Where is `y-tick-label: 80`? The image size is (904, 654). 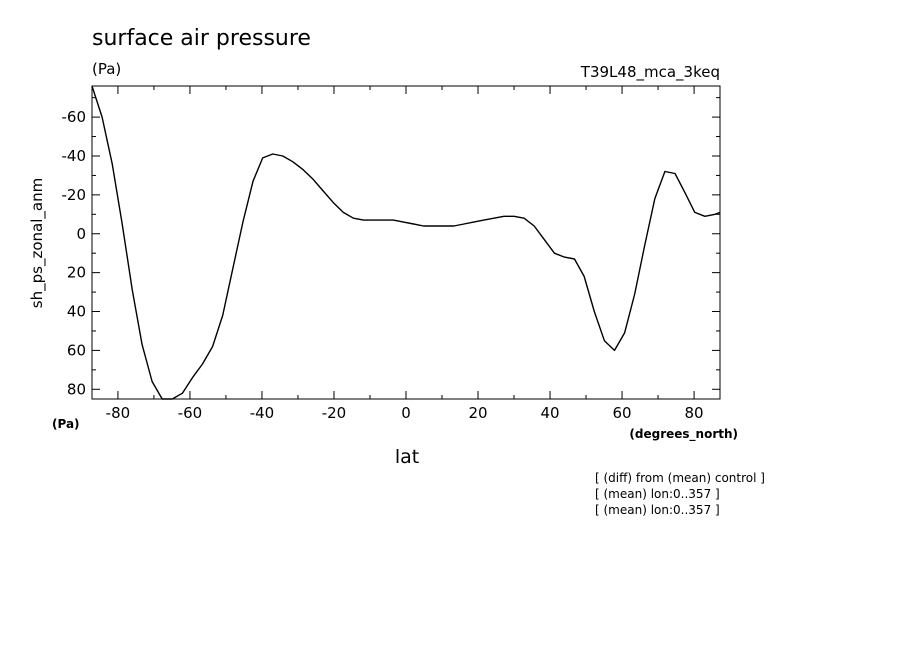
y-tick-label: 80 is located at coordinates (76, 389).